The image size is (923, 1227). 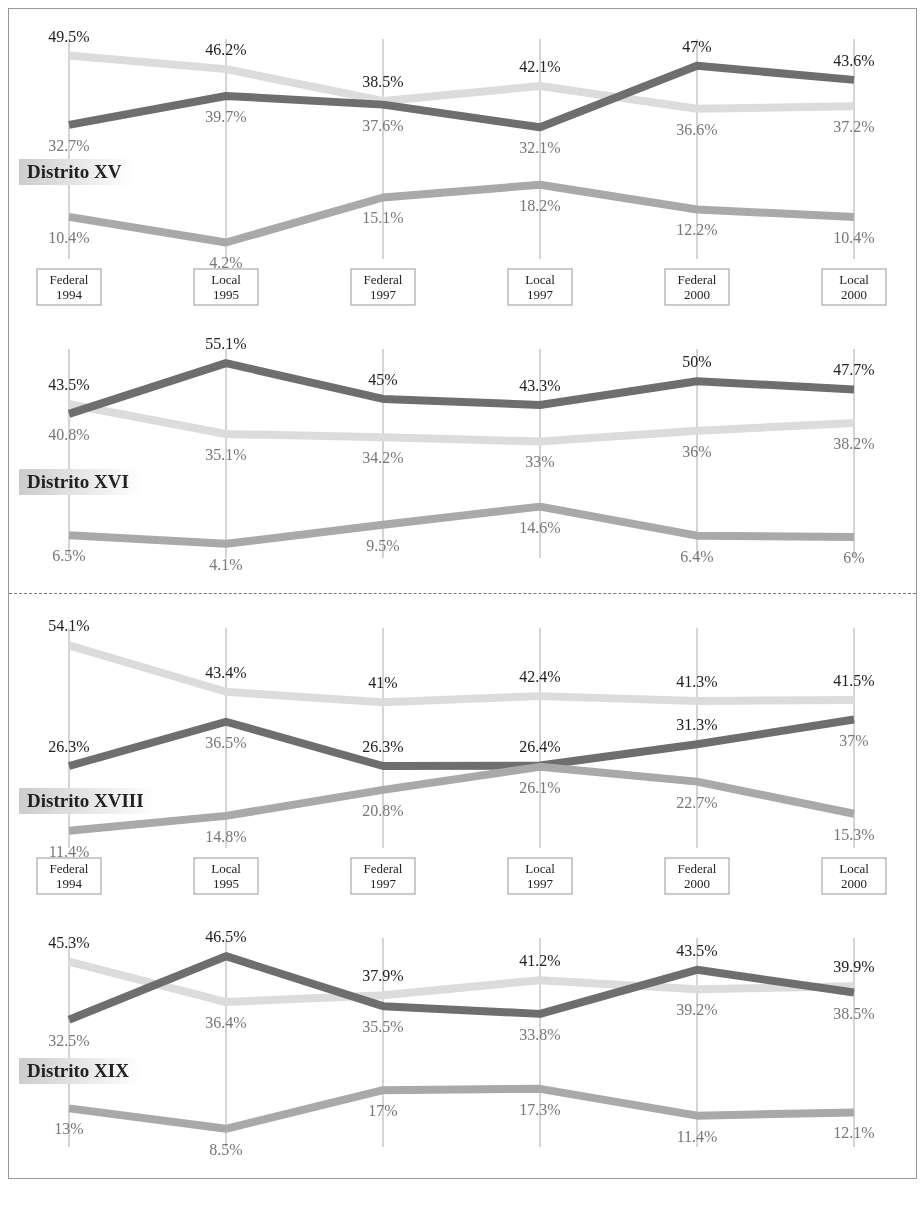 What do you see at coordinates (854, 558) in the screenshot?
I see `data-label: 6%` at bounding box center [854, 558].